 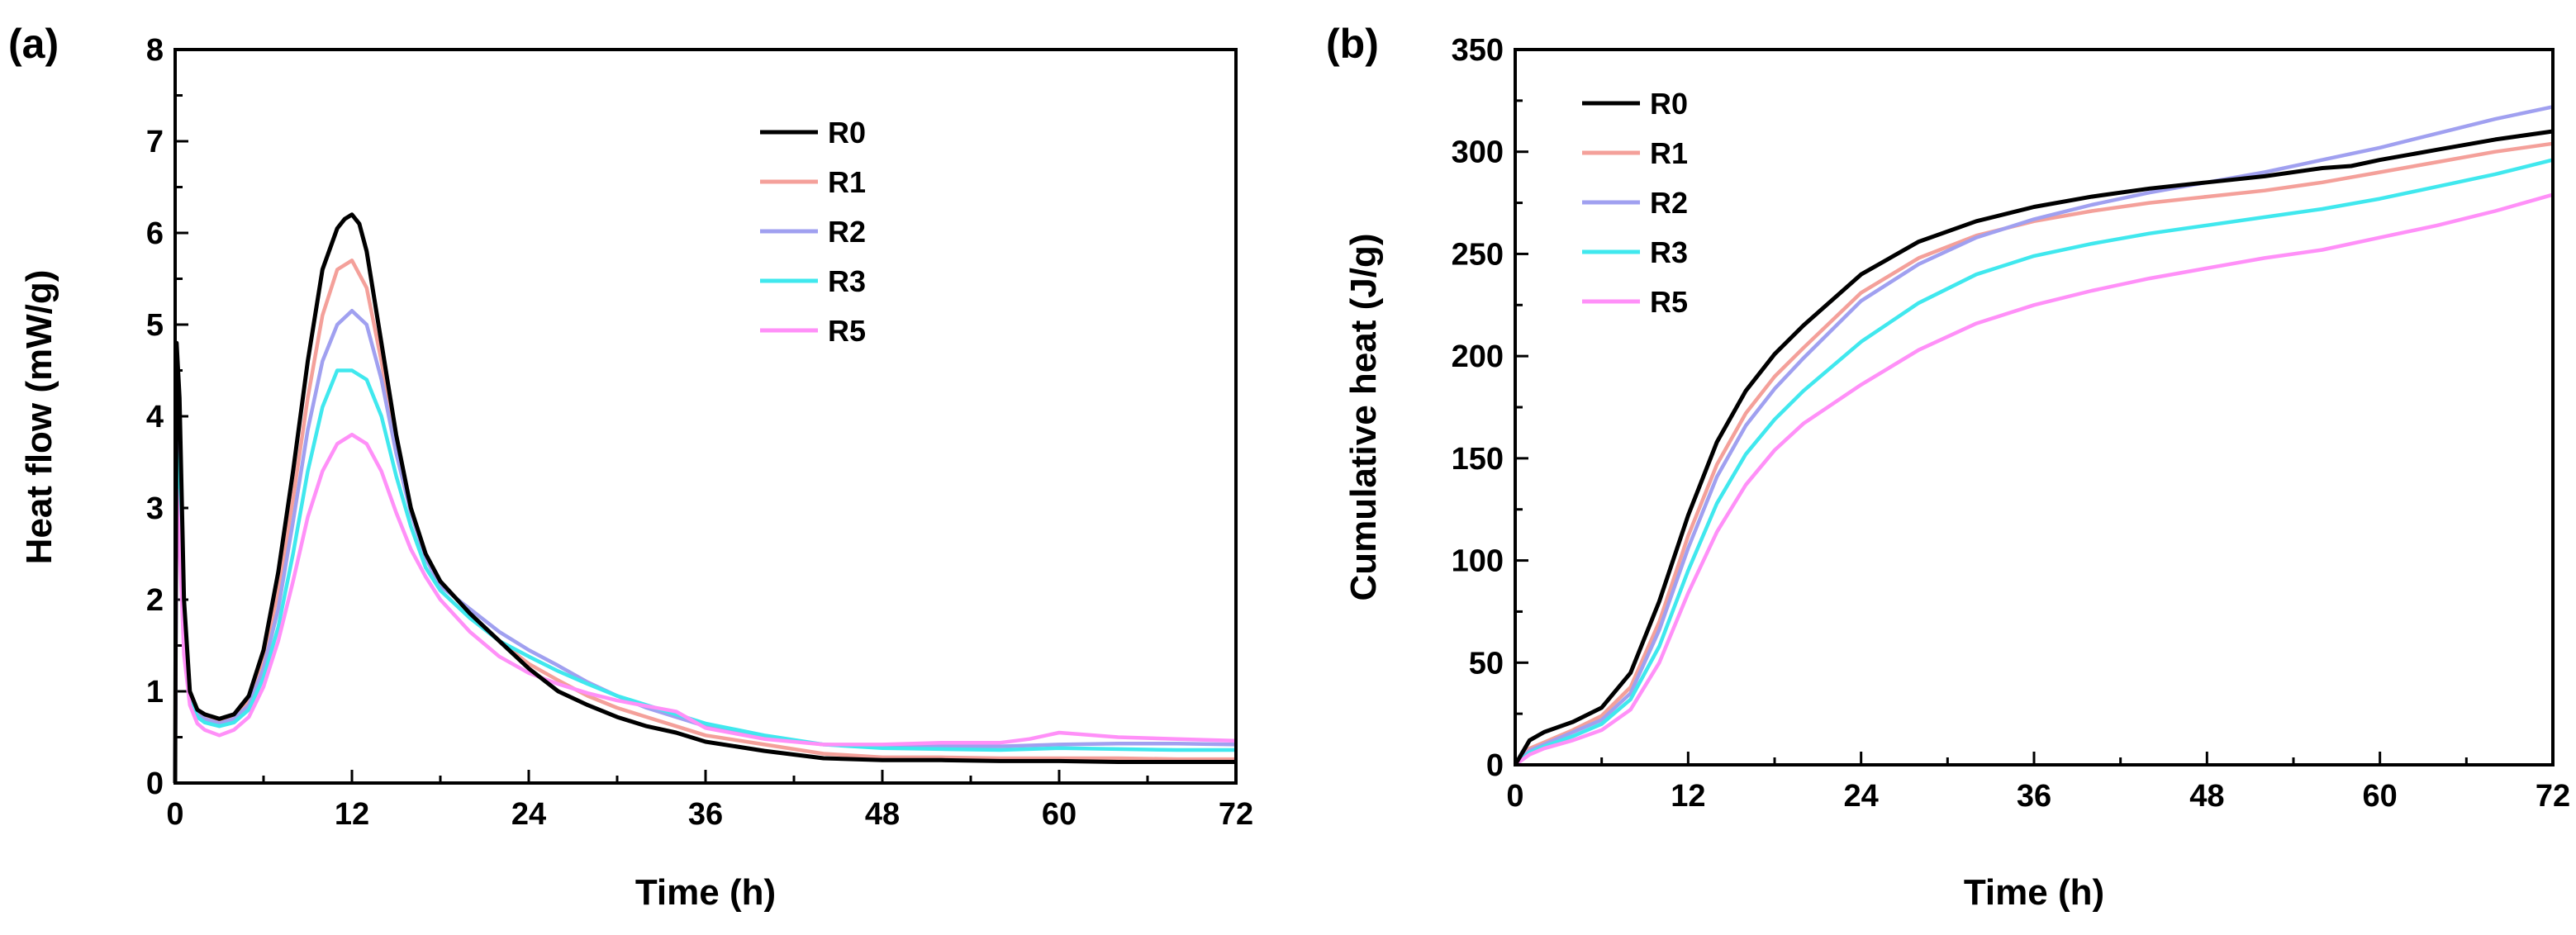 What do you see at coordinates (155, 142) in the screenshot?
I see `y-tick-label: 7` at bounding box center [155, 142].